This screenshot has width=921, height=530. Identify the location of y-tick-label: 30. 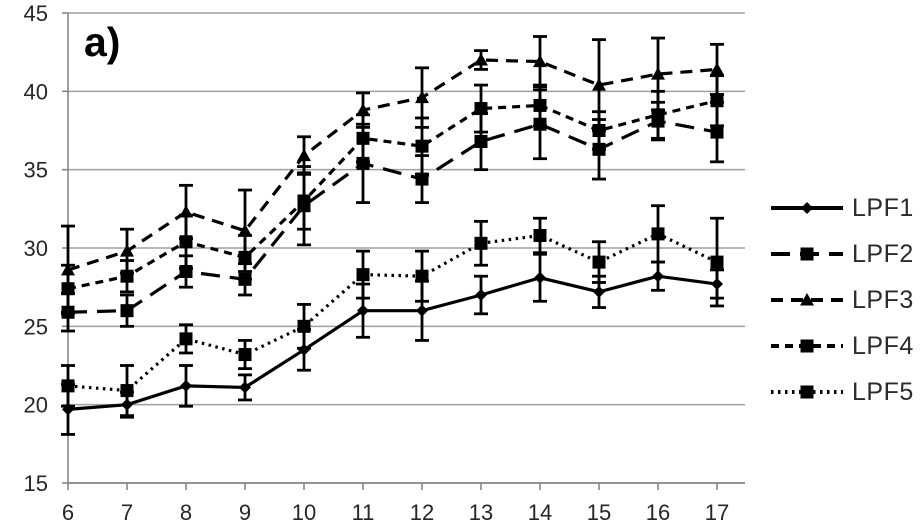
(36, 248).